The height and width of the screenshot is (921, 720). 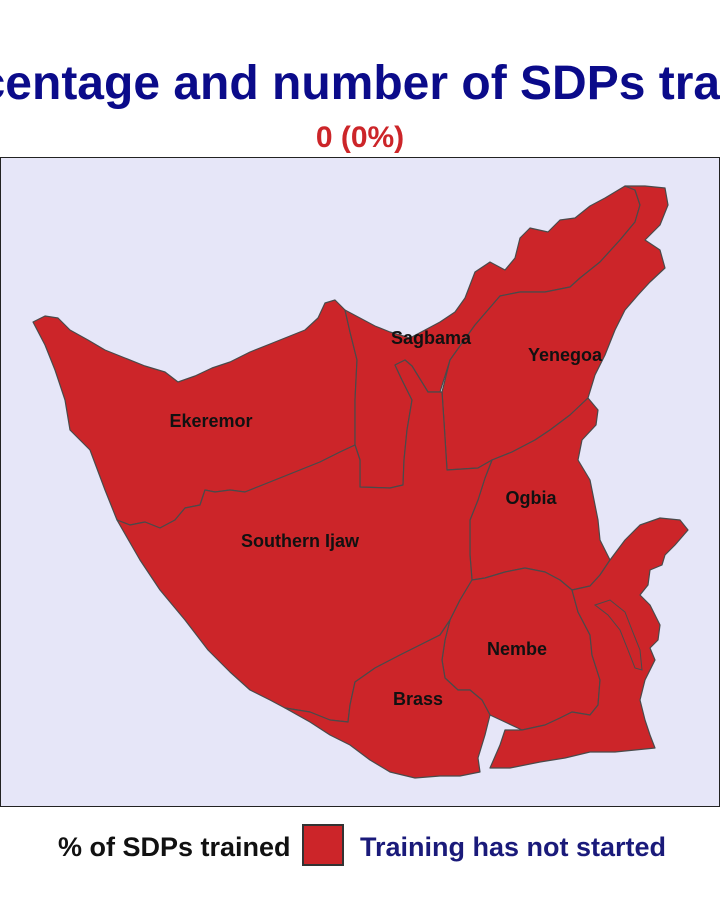 What do you see at coordinates (431, 338) in the screenshot?
I see `label-sagbama: Sagbama` at bounding box center [431, 338].